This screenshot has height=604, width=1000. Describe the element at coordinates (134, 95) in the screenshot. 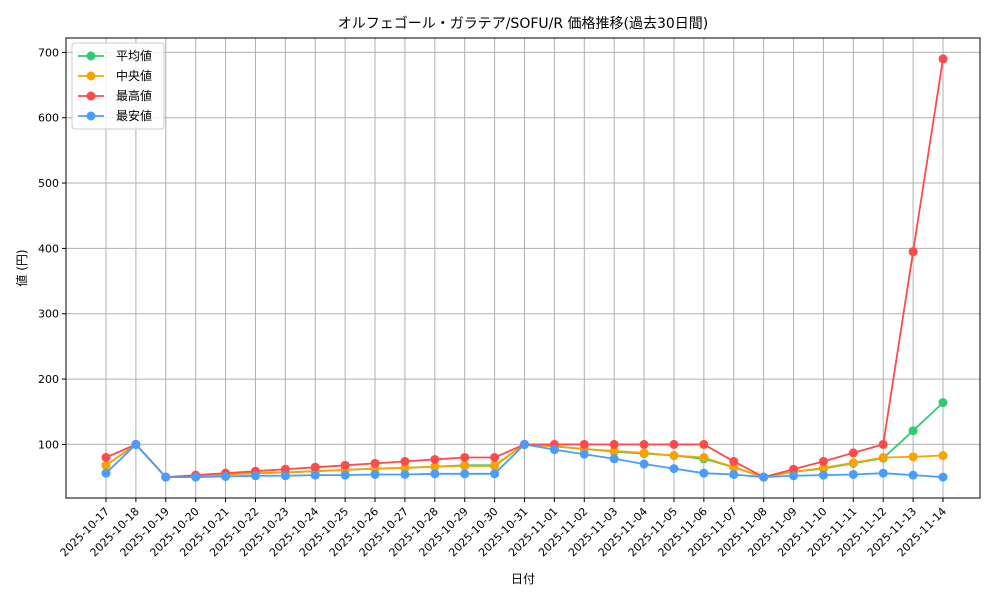

I see `legend-label: 最高値` at that location.